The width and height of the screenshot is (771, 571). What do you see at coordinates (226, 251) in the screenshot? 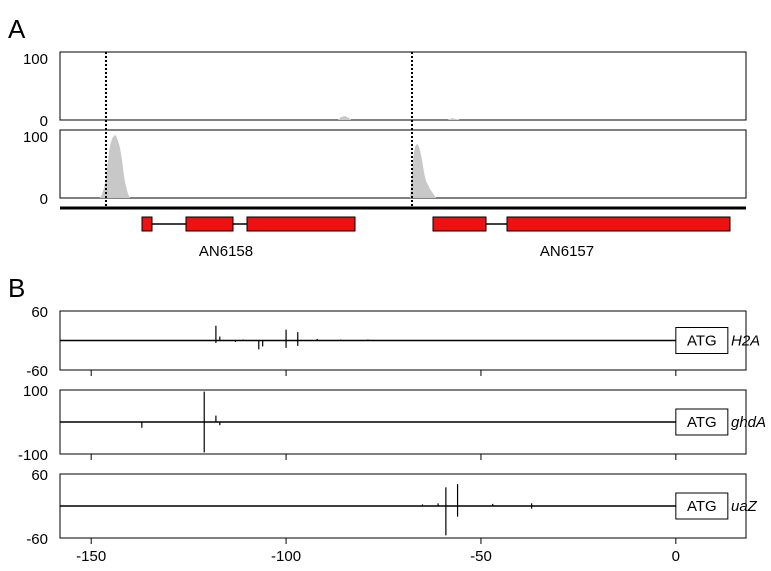
I see `gene-label-an6158: AN6158` at bounding box center [226, 251].